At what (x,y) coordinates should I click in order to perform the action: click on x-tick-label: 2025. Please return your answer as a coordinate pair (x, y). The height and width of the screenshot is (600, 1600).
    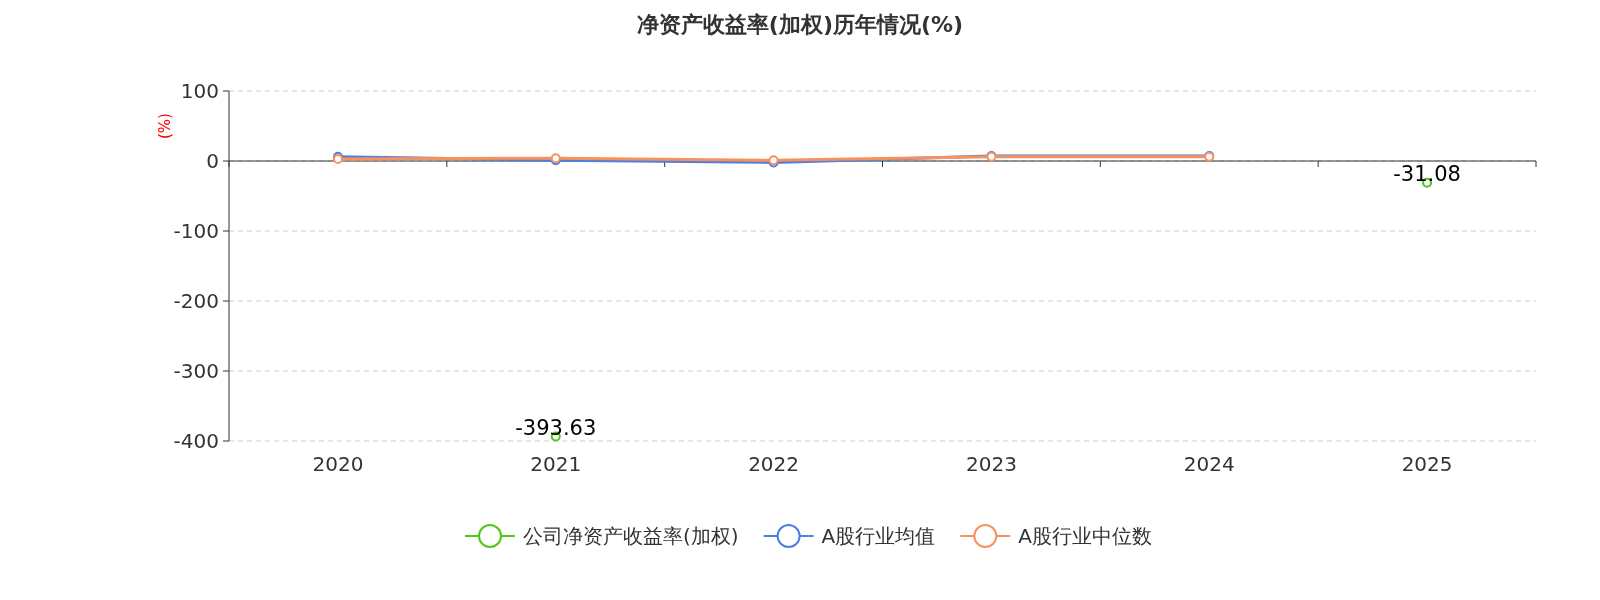
    Looking at the image, I should click on (1427, 464).